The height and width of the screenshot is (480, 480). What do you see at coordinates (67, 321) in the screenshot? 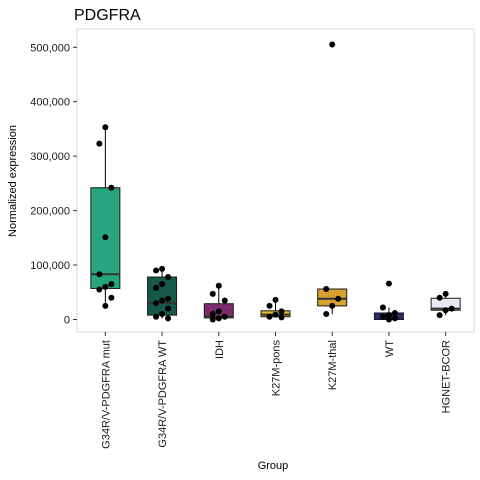
I see `y-tick-label: 0` at bounding box center [67, 321].